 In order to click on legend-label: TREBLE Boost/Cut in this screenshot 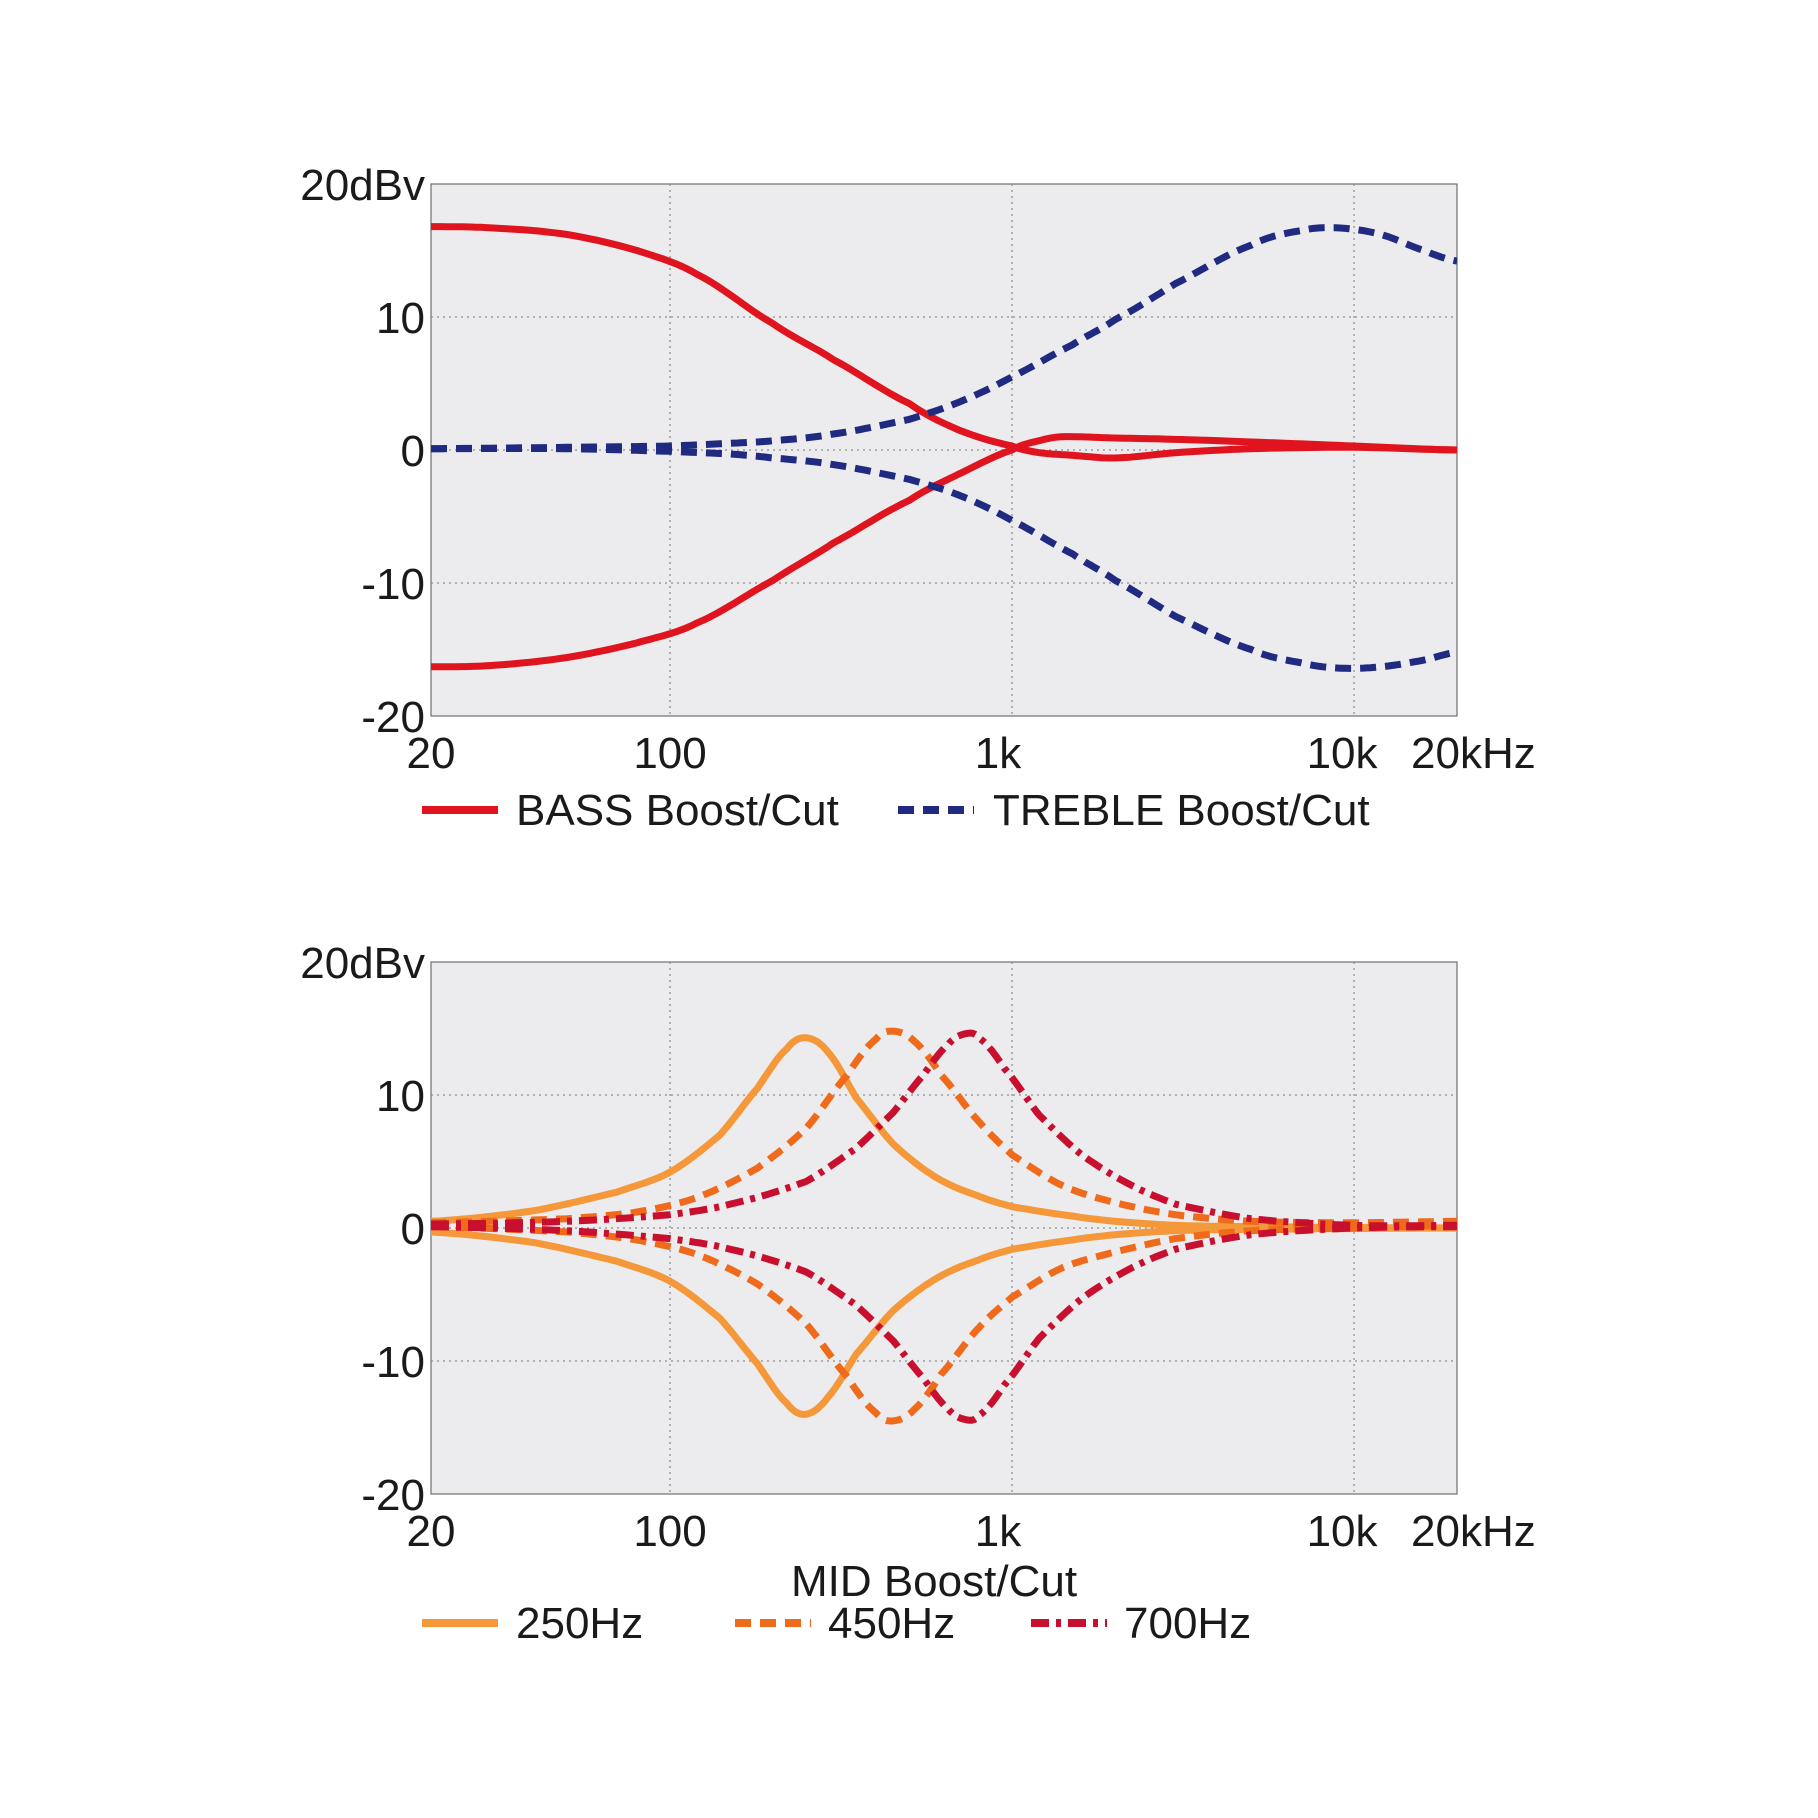, I will do `click(1181, 810)`.